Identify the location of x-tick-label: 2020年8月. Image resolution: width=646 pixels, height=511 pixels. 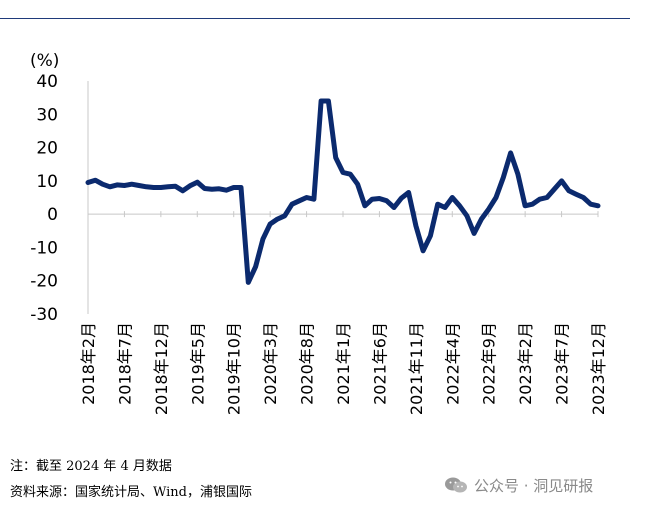
(307, 363).